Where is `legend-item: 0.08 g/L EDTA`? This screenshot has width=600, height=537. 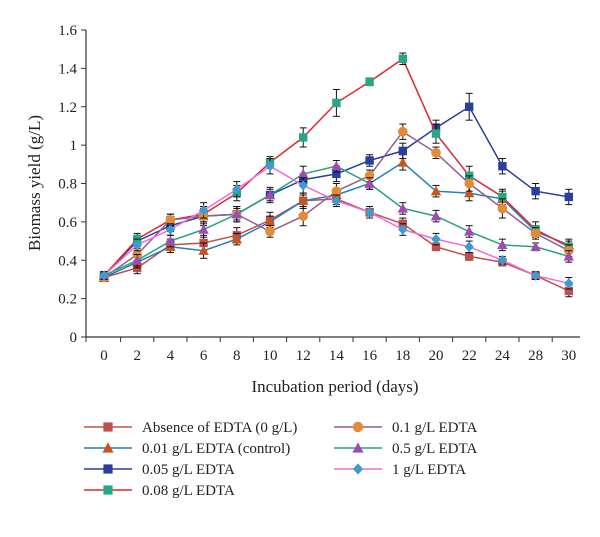
legend-item: 0.08 g/L EDTA is located at coordinates (159, 491).